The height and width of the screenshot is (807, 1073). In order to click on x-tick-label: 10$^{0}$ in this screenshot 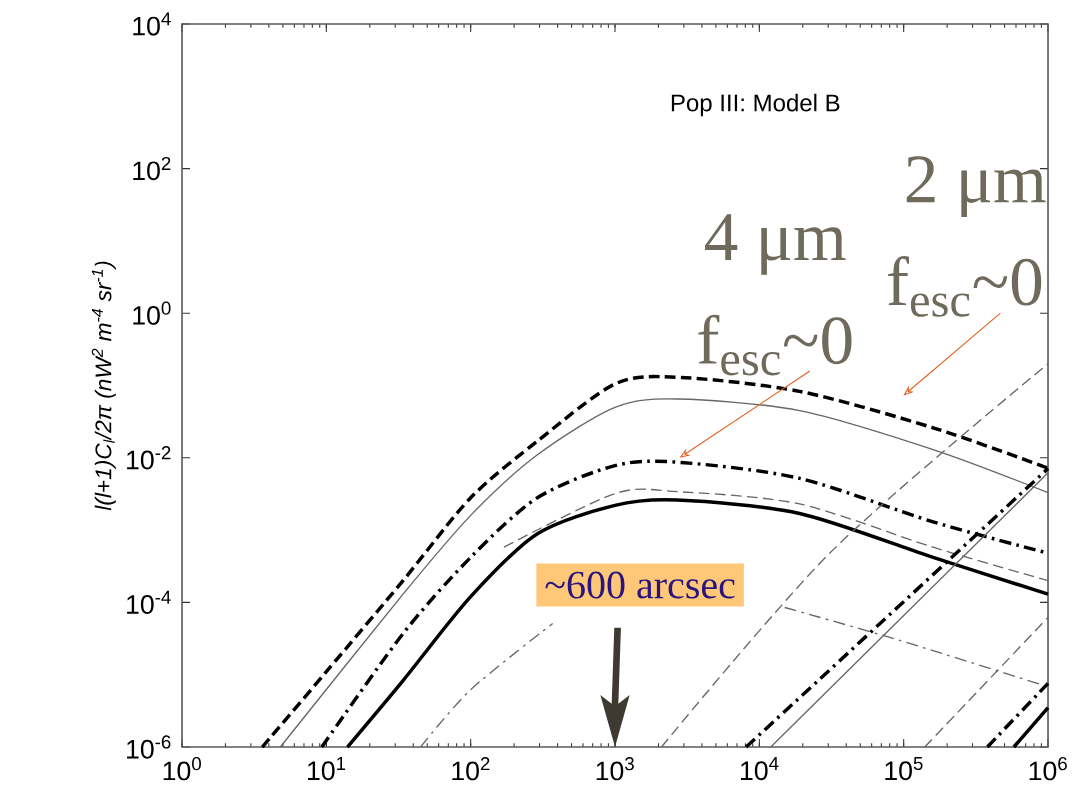, I will do `click(182, 769)`.